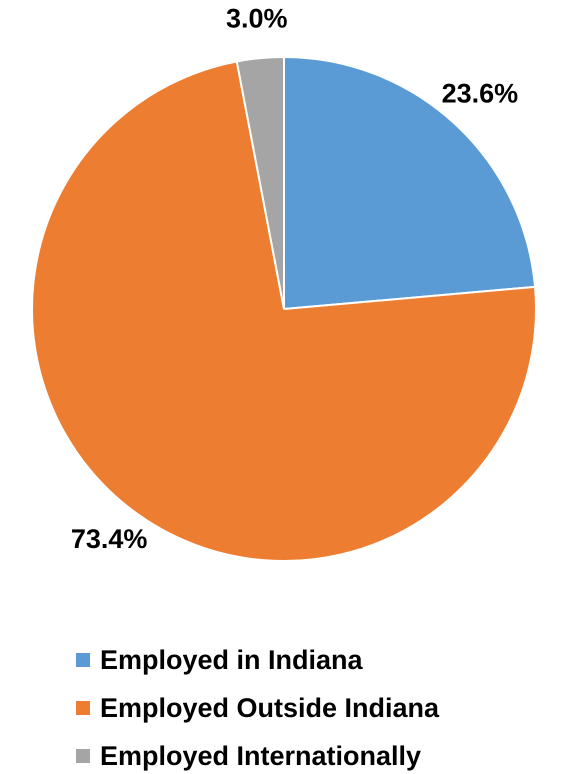 The width and height of the screenshot is (574, 774). Describe the element at coordinates (257, 19) in the screenshot. I see `data-label: 3.0%` at that location.